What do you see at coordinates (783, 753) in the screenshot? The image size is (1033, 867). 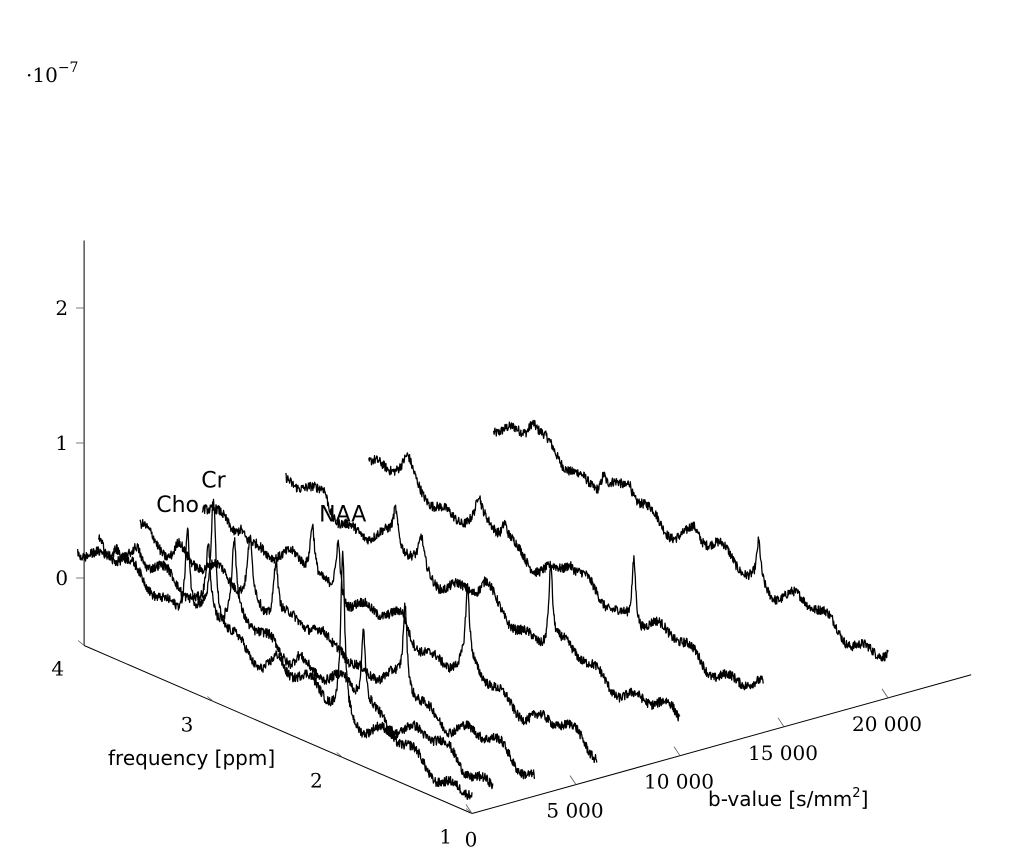 I see `b-value-tick-label: 15 000` at bounding box center [783, 753].